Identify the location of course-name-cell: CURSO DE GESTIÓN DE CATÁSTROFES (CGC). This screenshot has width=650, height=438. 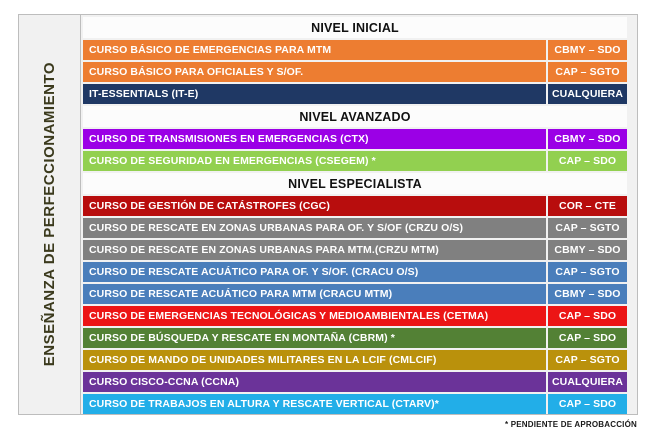
(314, 206).